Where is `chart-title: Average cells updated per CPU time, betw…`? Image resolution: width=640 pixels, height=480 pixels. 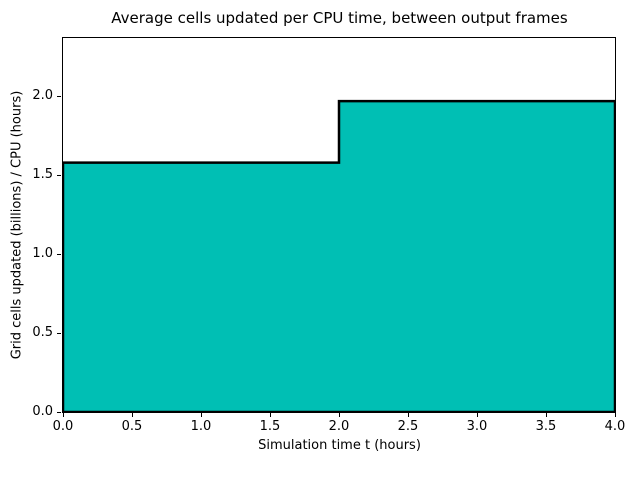
chart-title: Average cells updated per CPU time, betw… is located at coordinates (339, 18).